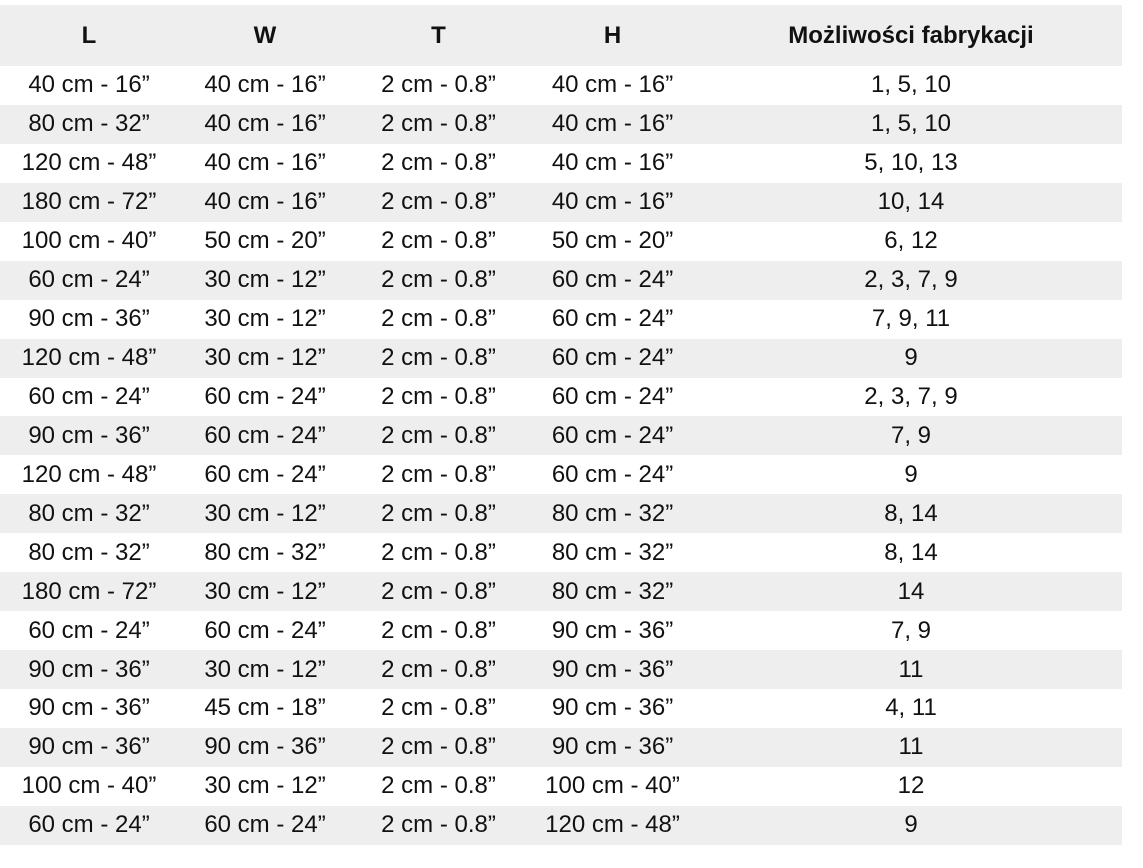 The width and height of the screenshot is (1143, 868). Describe the element at coordinates (911, 747) in the screenshot. I see `cell-fabrication-options: 11` at that location.